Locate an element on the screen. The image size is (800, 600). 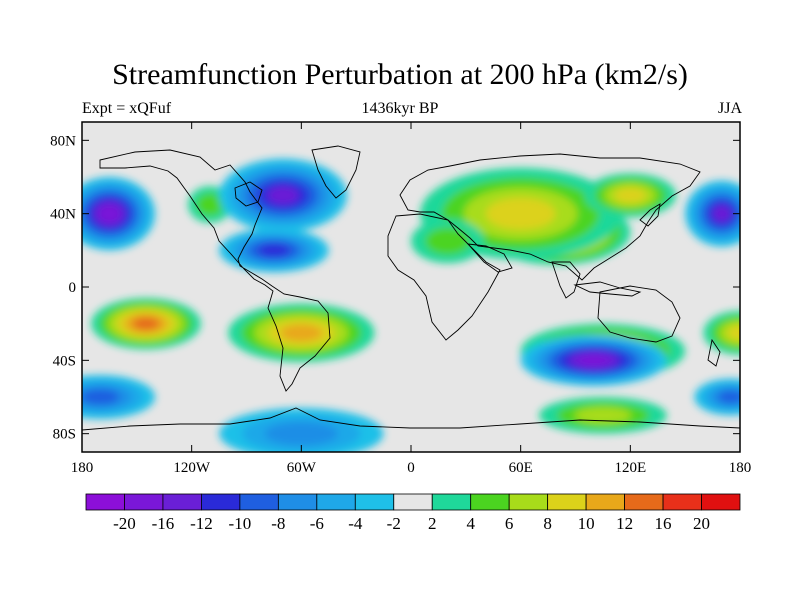
y-tick-label: 80N is located at coordinates (63, 141).